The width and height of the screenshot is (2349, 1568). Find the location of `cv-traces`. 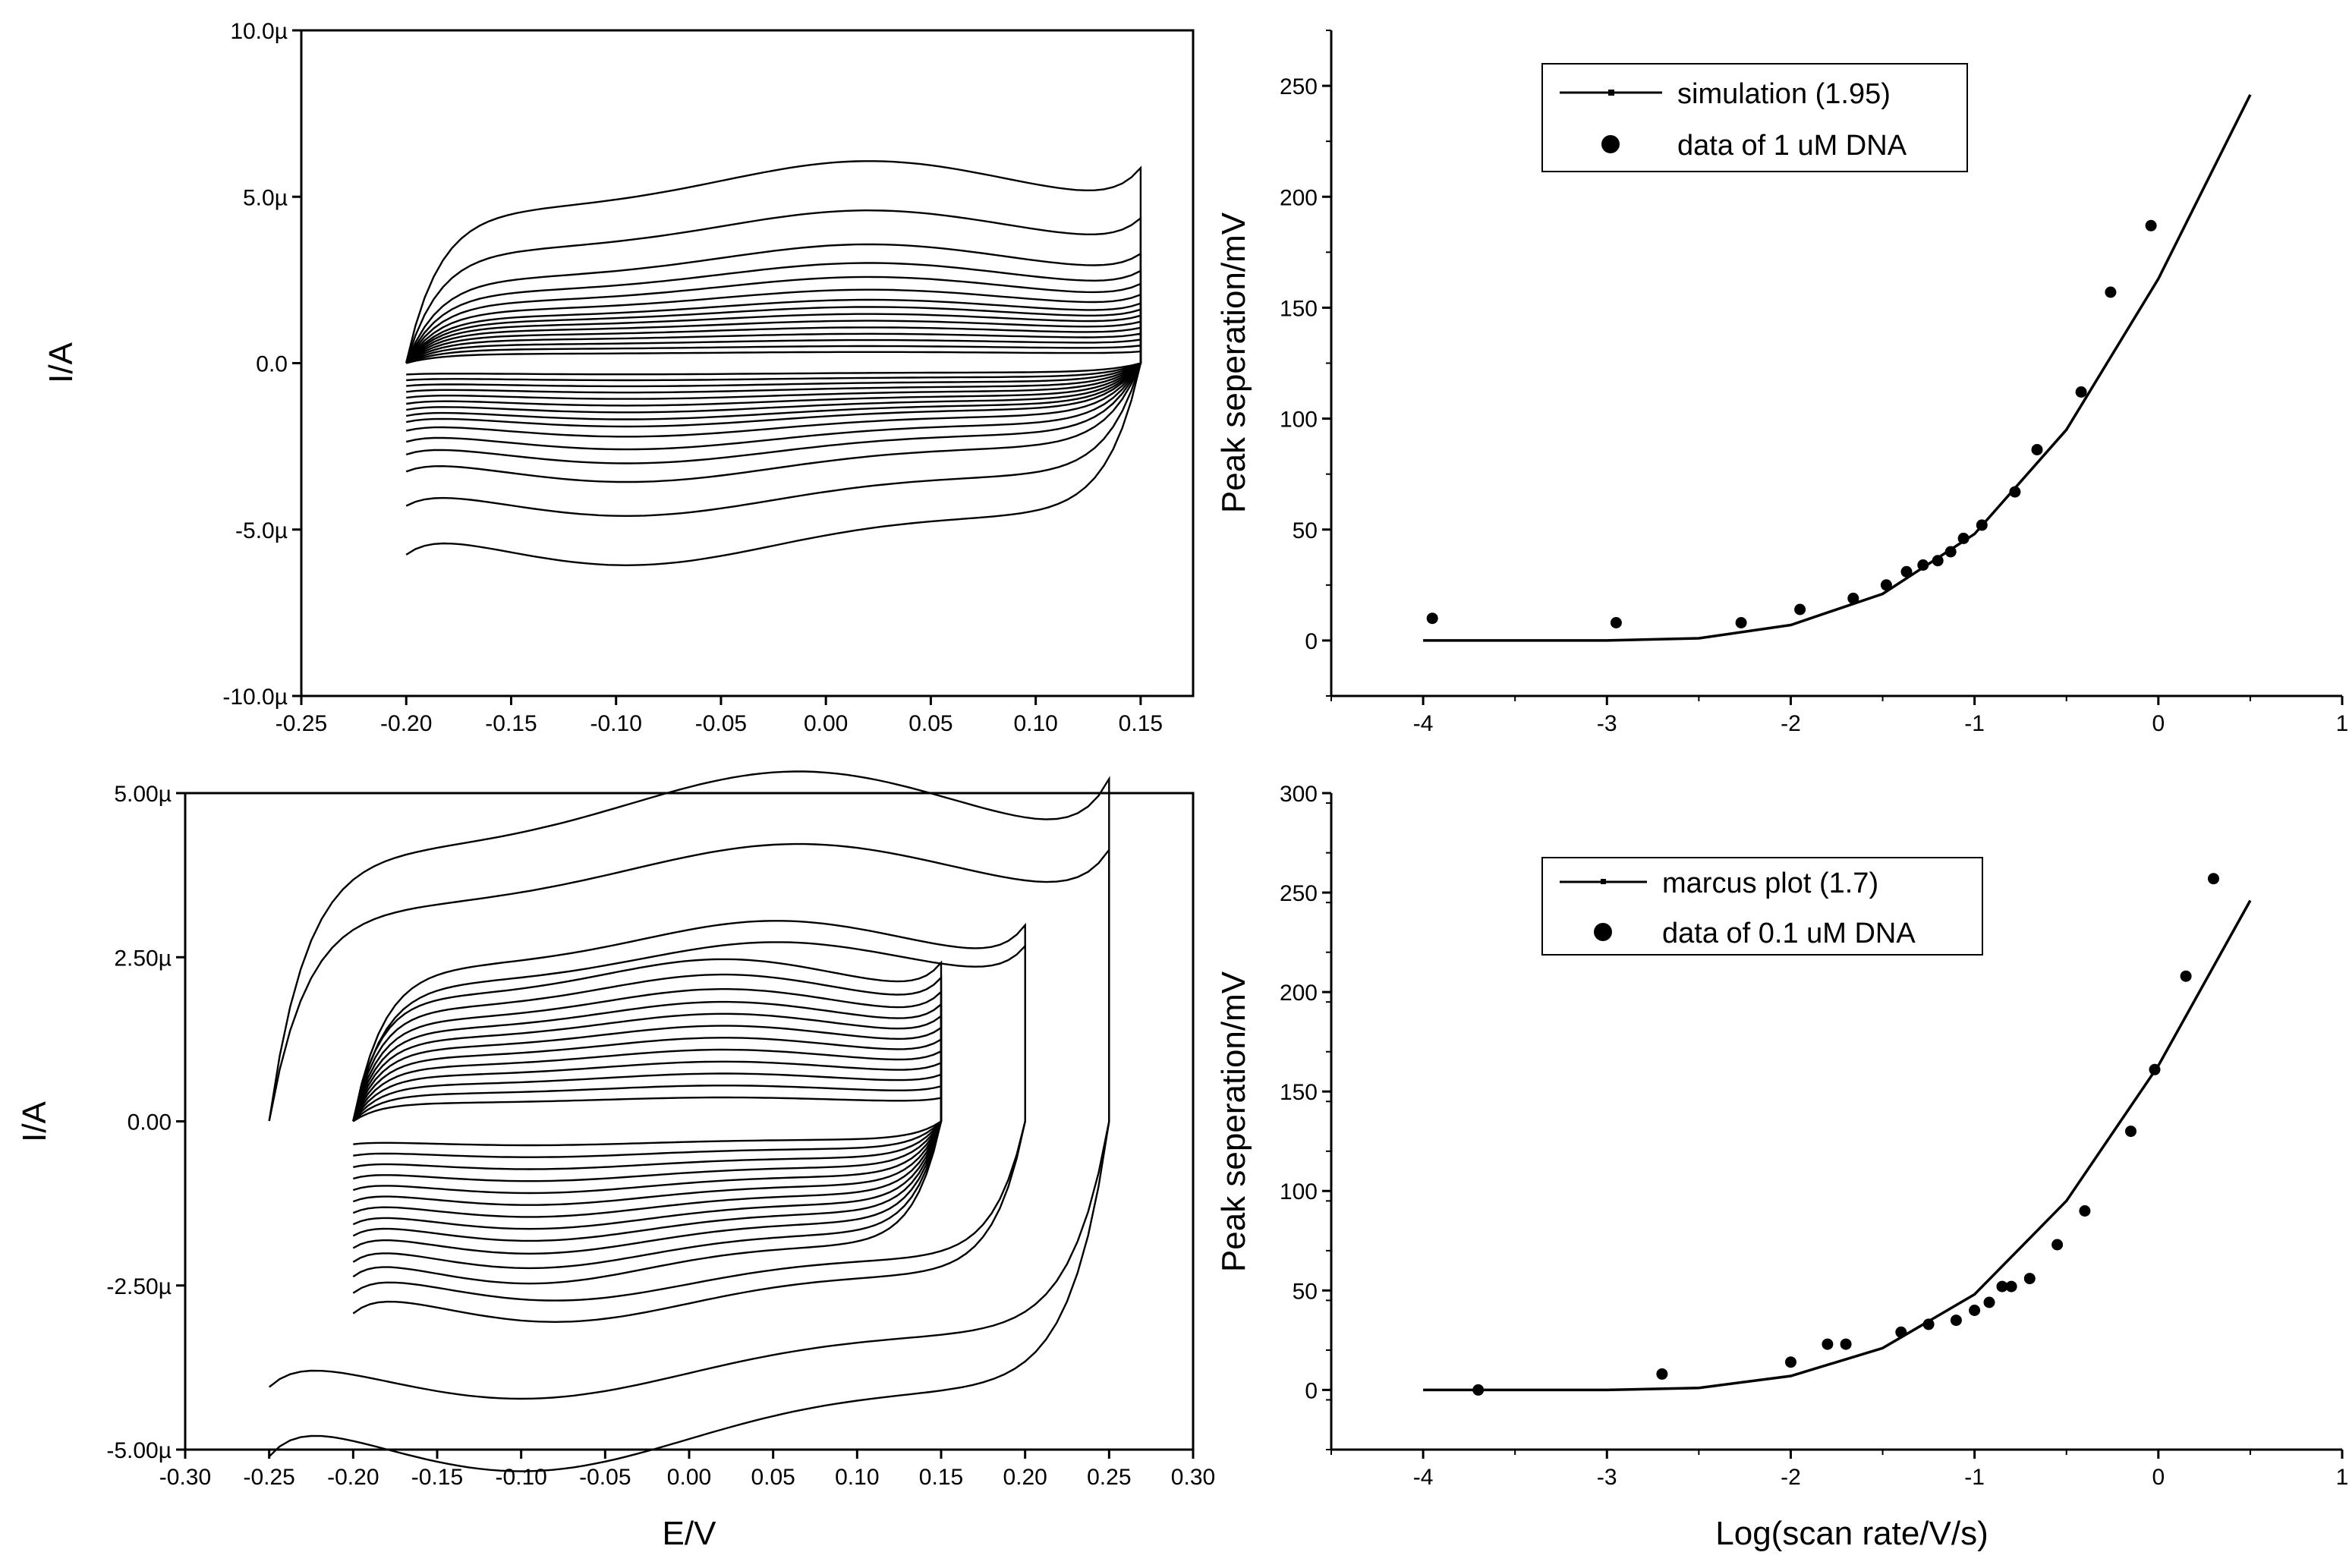

cv-traces is located at coordinates (773, 363).